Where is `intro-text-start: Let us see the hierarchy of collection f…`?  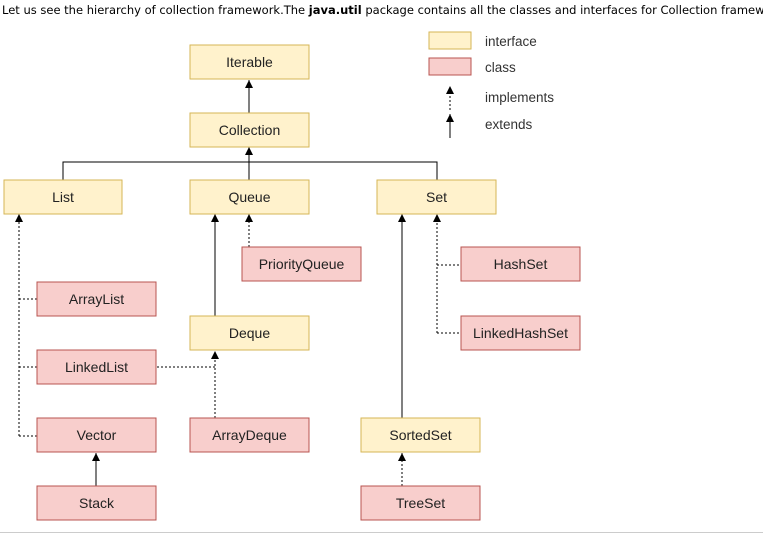 intro-text-start: Let us see the hierarchy of collection f… is located at coordinates (155, 10).